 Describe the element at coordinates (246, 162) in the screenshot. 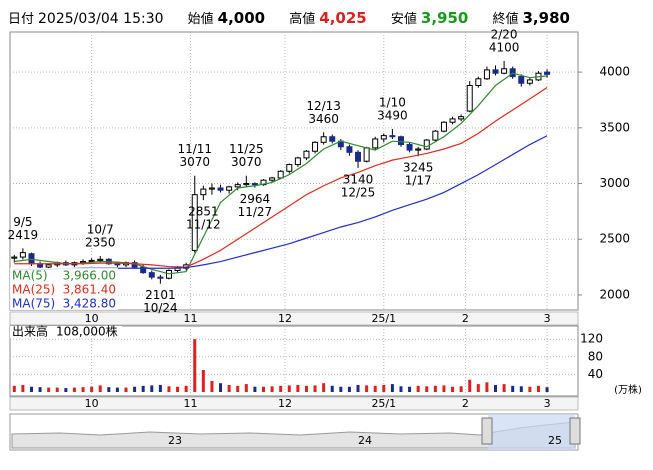

I see `annotation-price: 3070` at that location.